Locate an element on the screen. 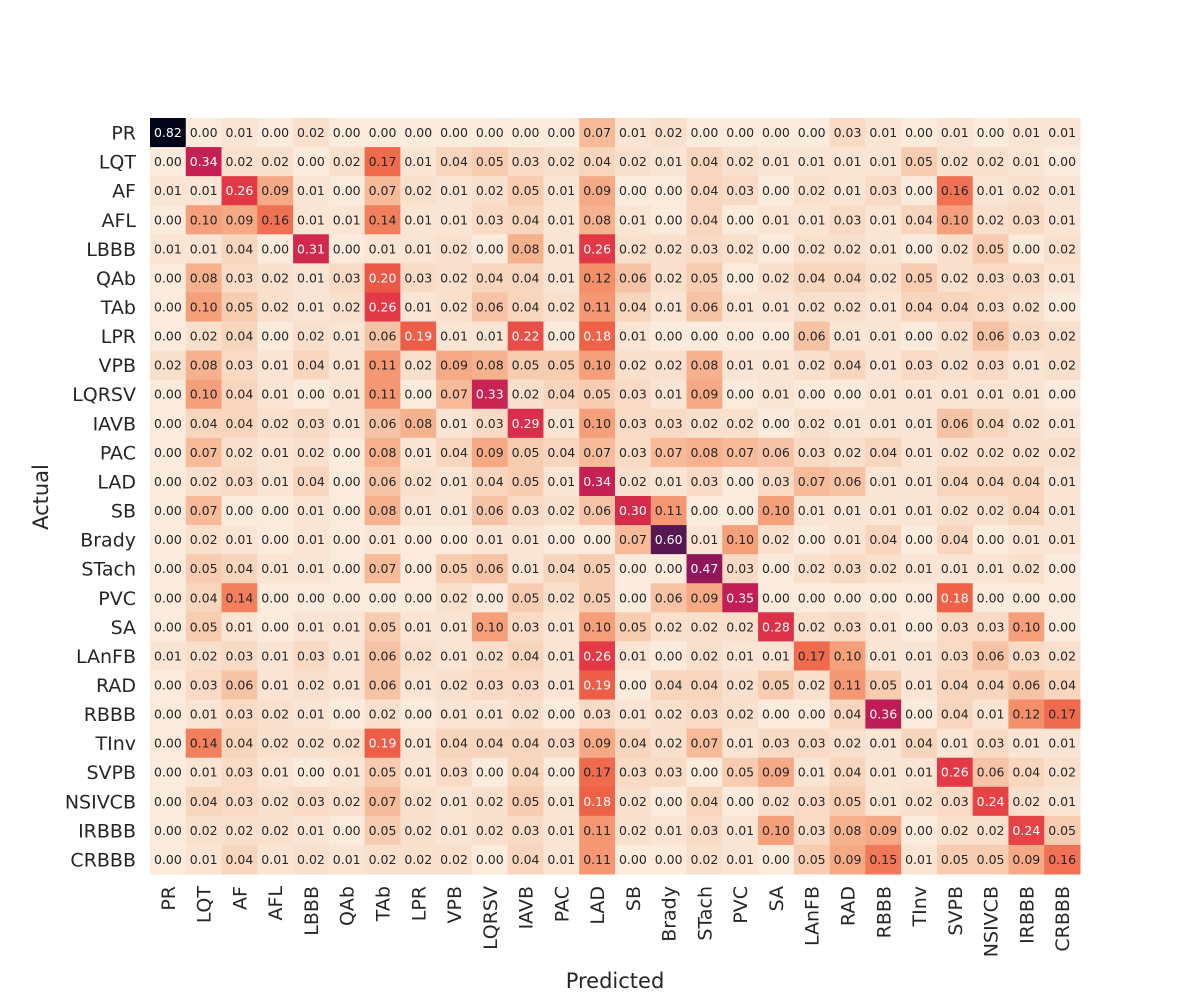 This screenshot has width=1200, height=1000. x-tick-label: AFL is located at coordinates (276, 903).